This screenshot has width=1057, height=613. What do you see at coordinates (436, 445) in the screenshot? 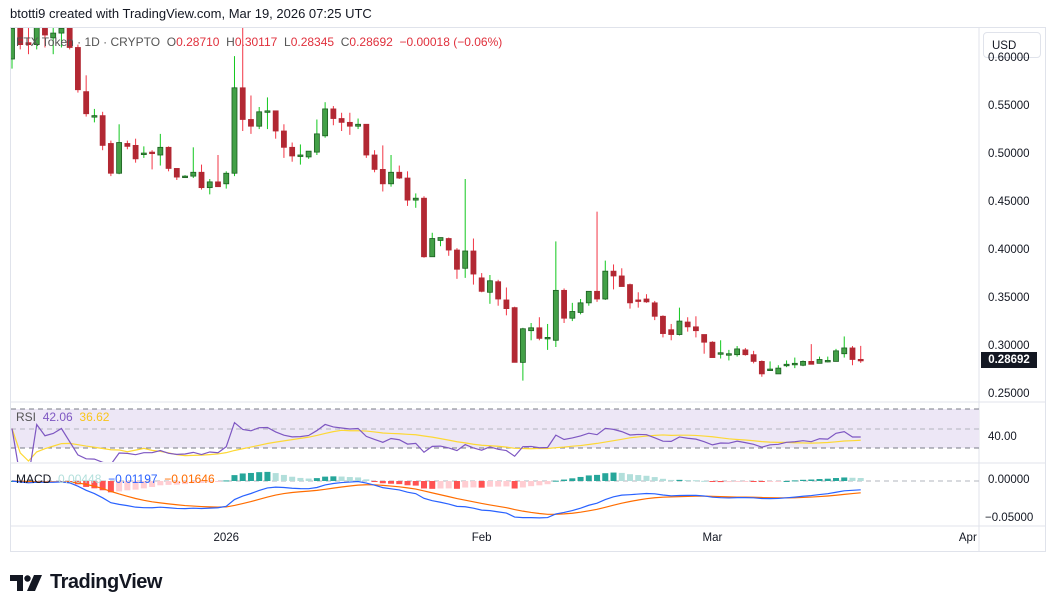
I see `rsi-ma-line` at bounding box center [436, 445].